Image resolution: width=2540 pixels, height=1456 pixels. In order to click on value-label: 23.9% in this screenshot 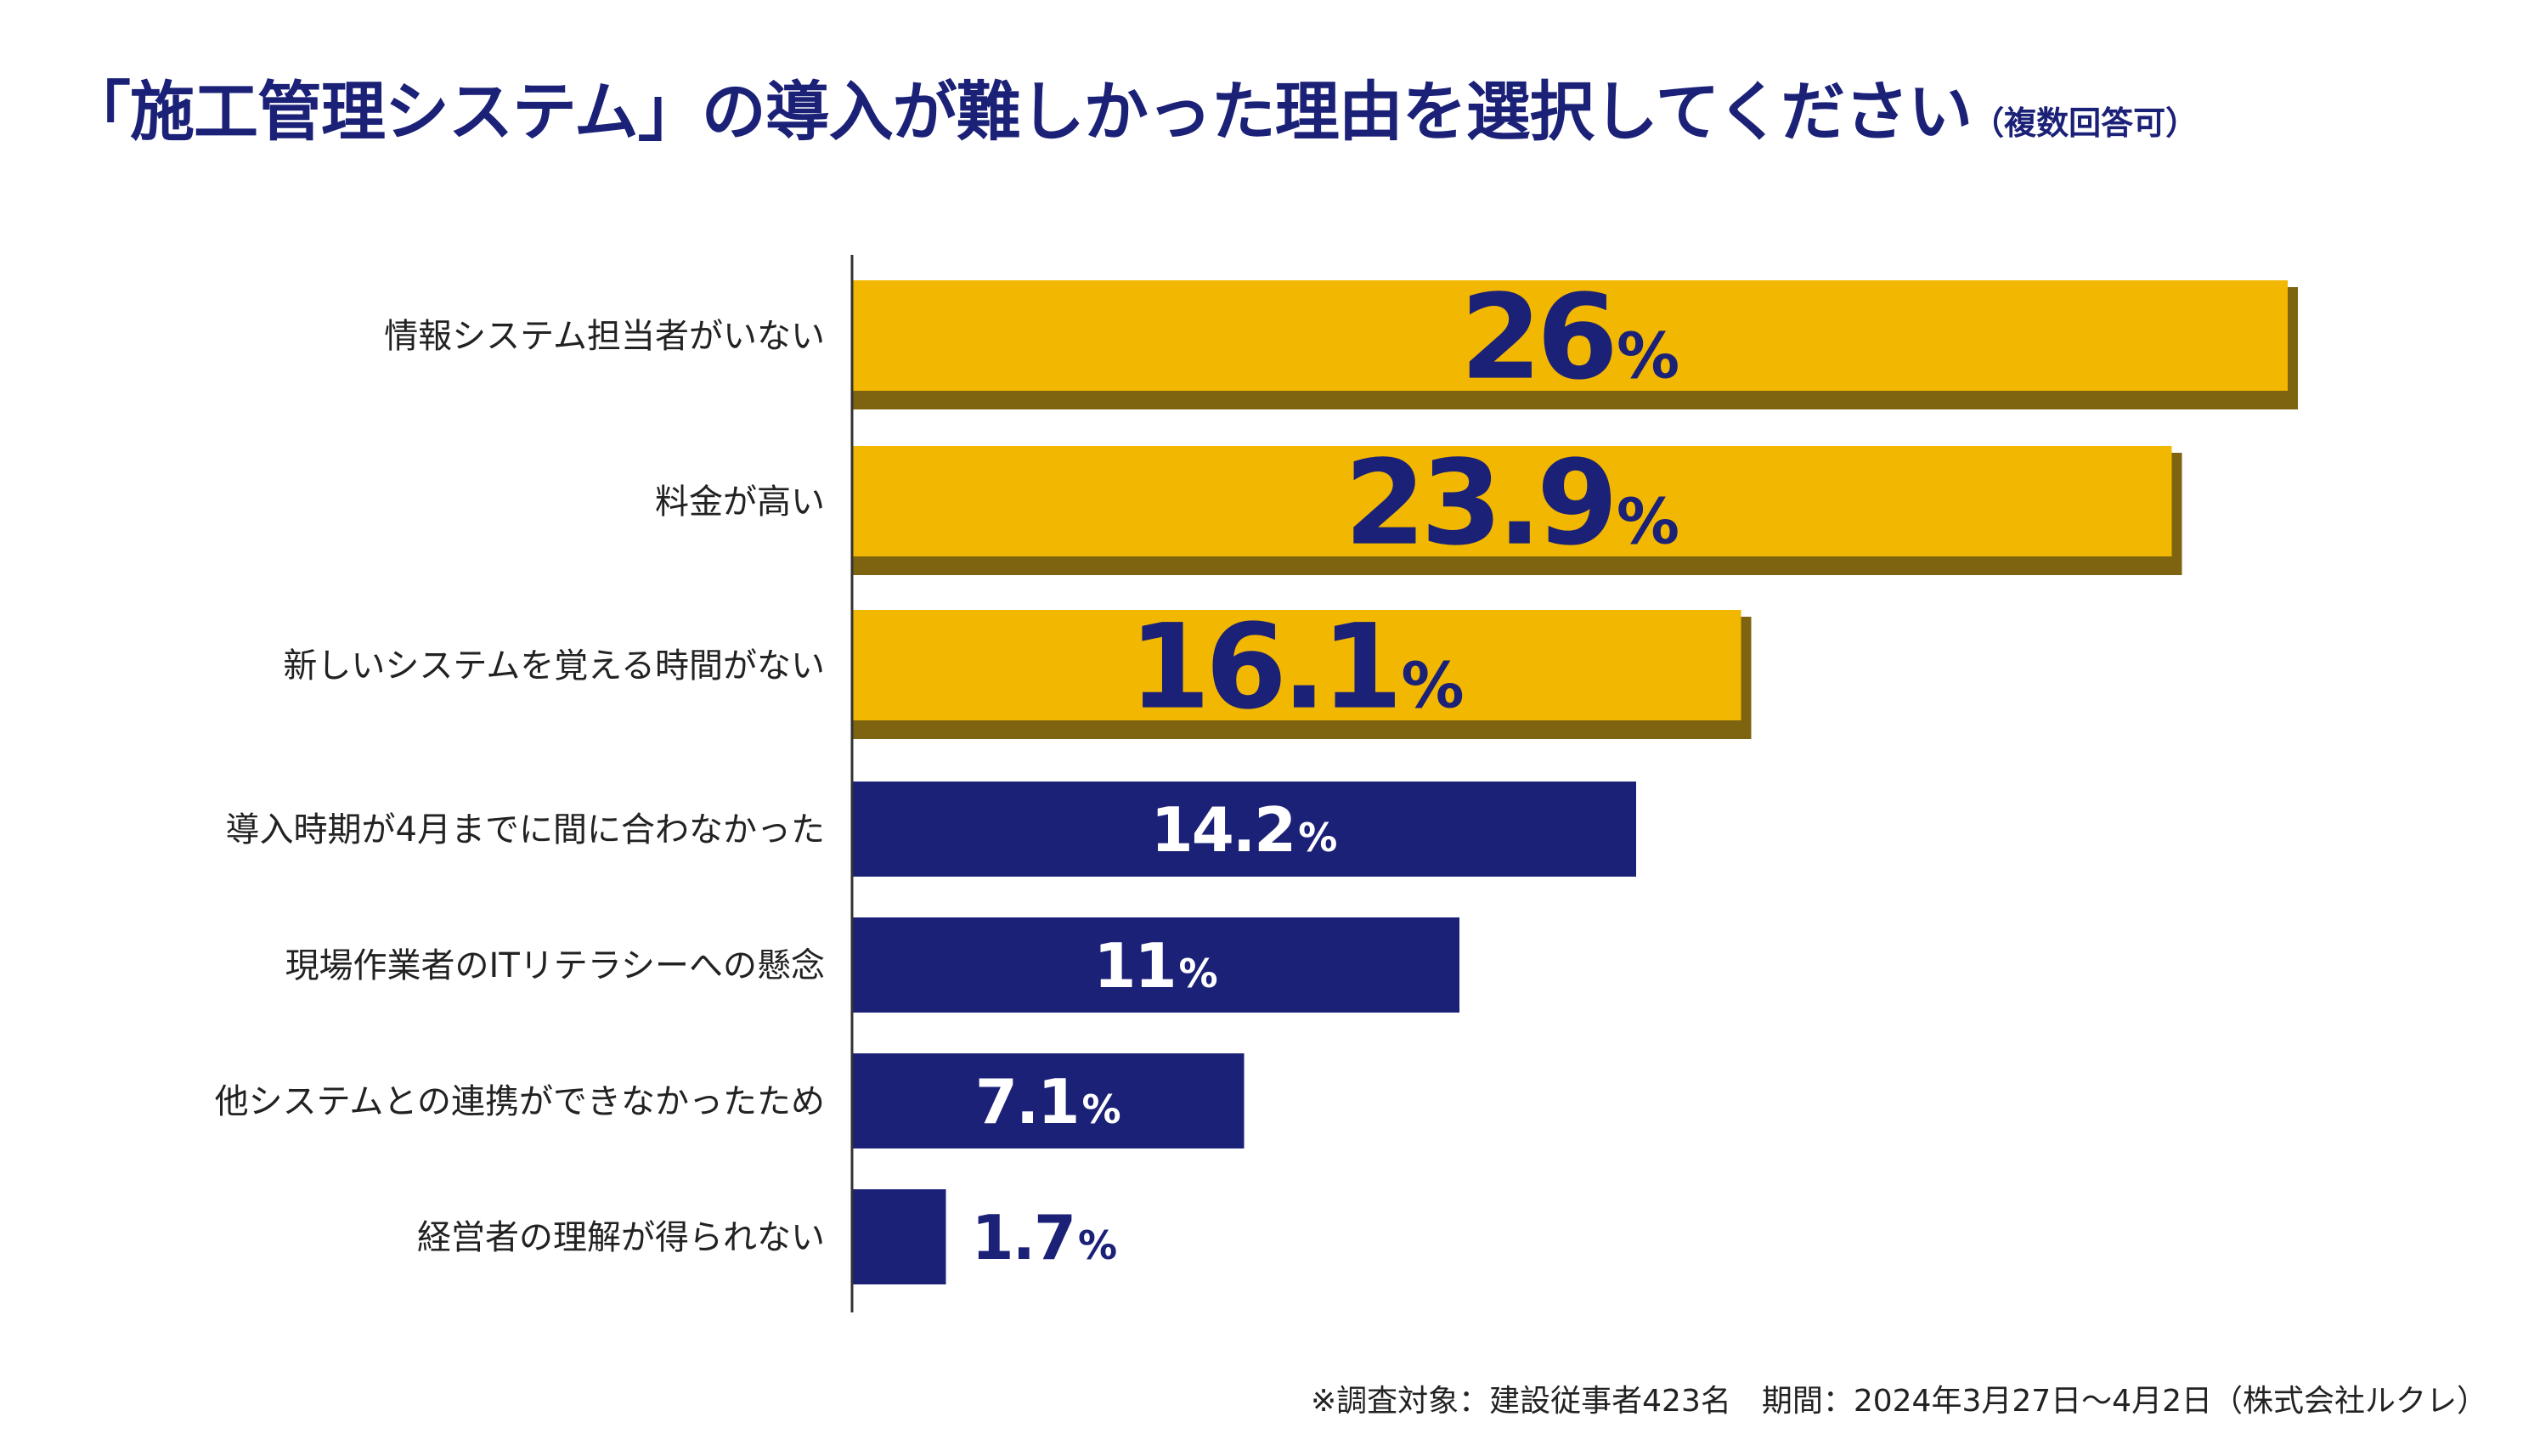, I will do `click(1511, 503)`.